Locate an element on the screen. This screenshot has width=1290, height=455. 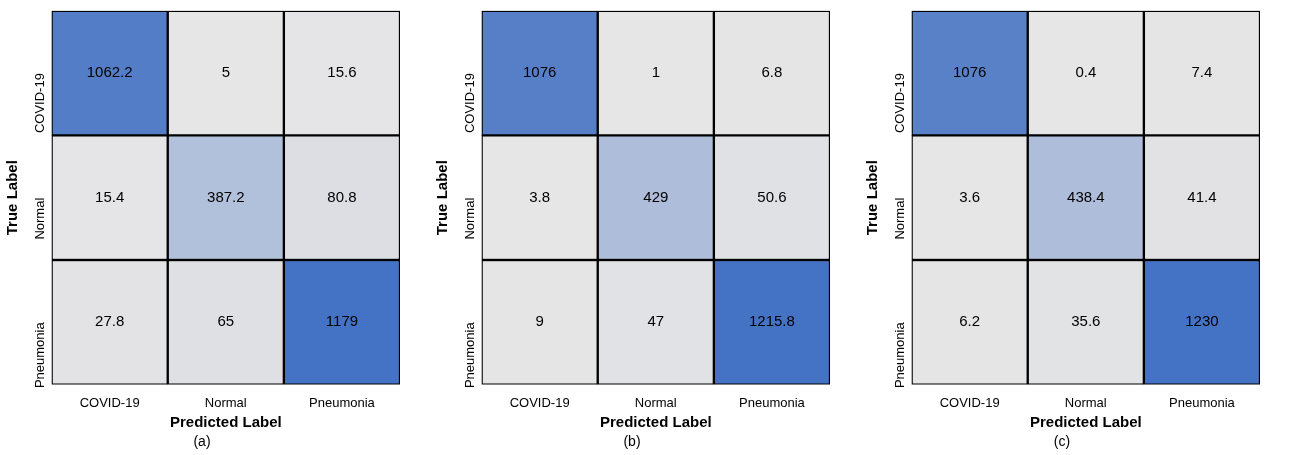
data-label: 5 is located at coordinates (225, 72).